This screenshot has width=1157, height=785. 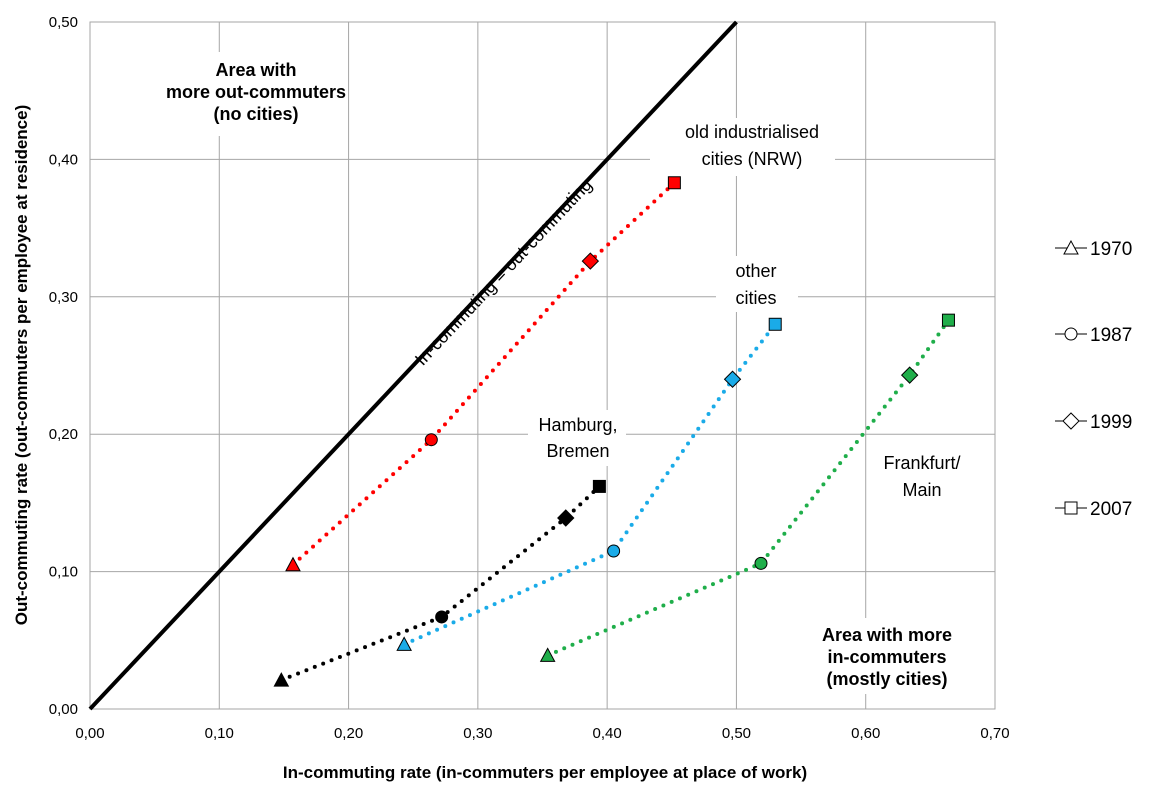 I want to click on nrw-label: cities (NRW), so click(x=752, y=159).